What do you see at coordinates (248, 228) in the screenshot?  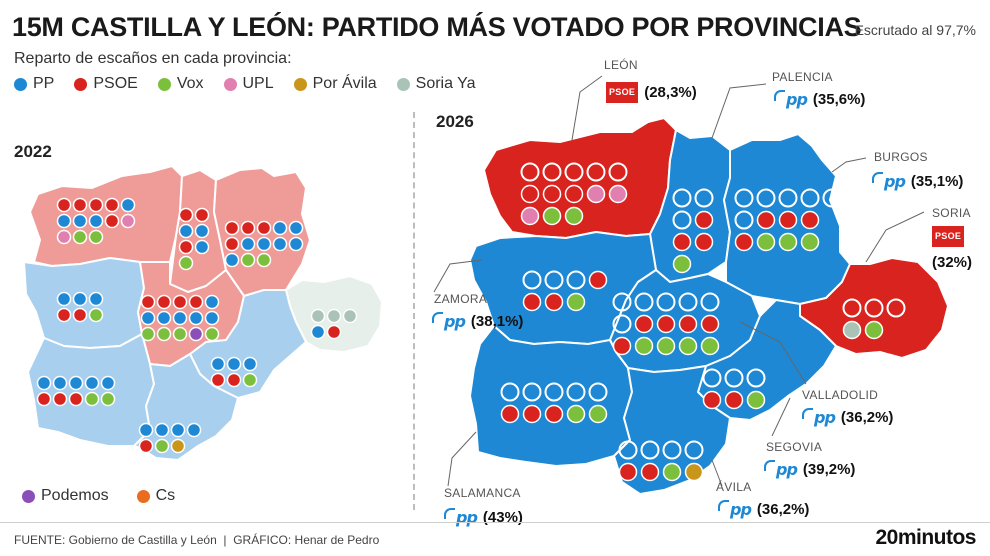 I see `seat-burgos-2022-psoe` at bounding box center [248, 228].